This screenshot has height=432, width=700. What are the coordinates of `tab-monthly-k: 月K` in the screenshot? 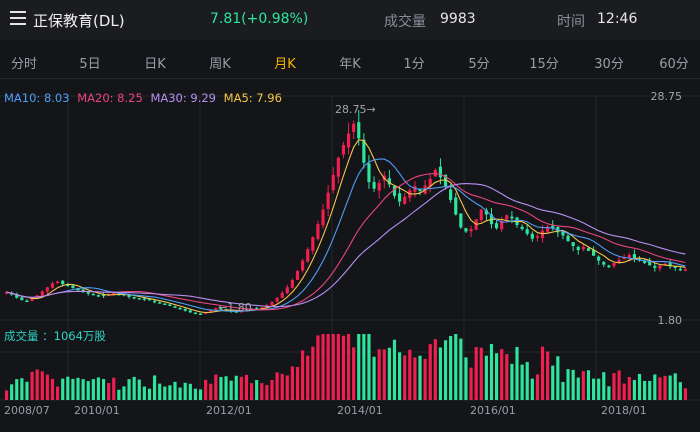 It's located at (285, 64).